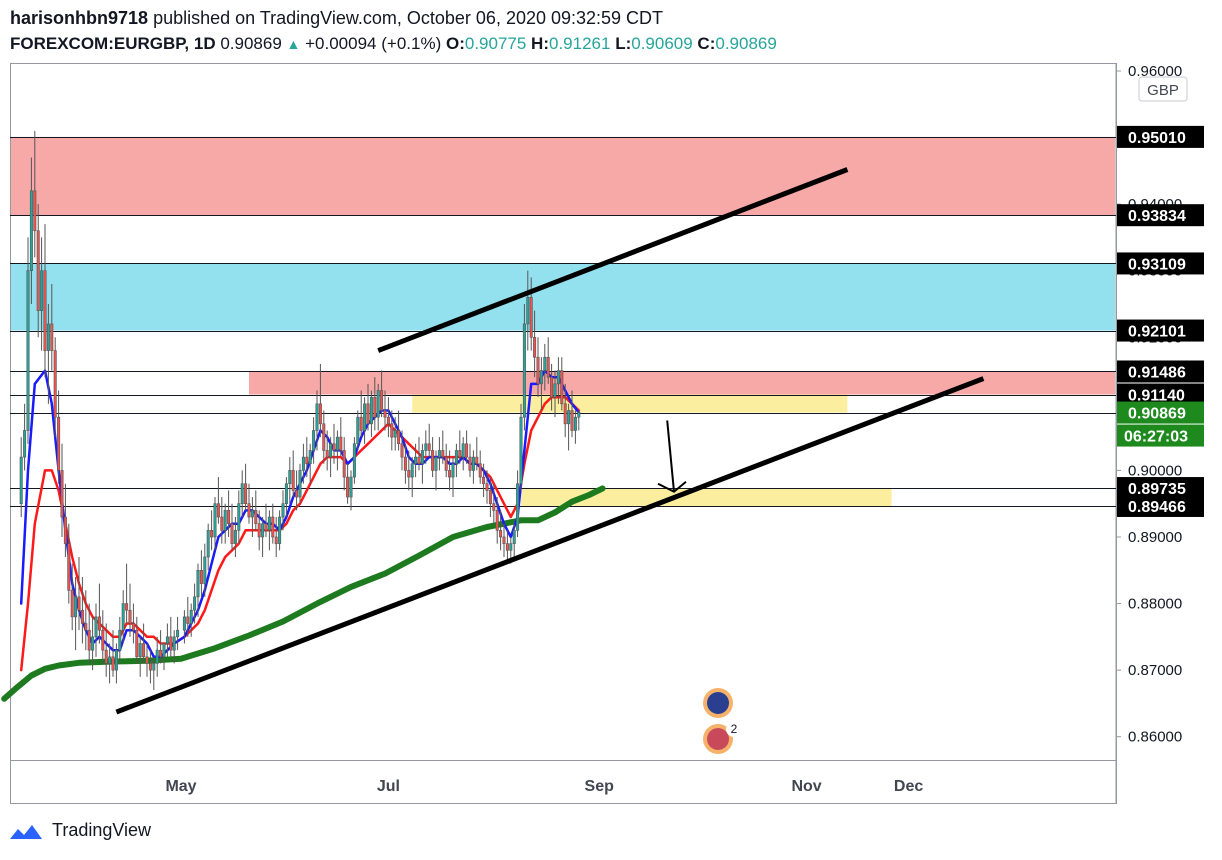  What do you see at coordinates (806, 786) in the screenshot?
I see `time-axis-label: Nov` at bounding box center [806, 786].